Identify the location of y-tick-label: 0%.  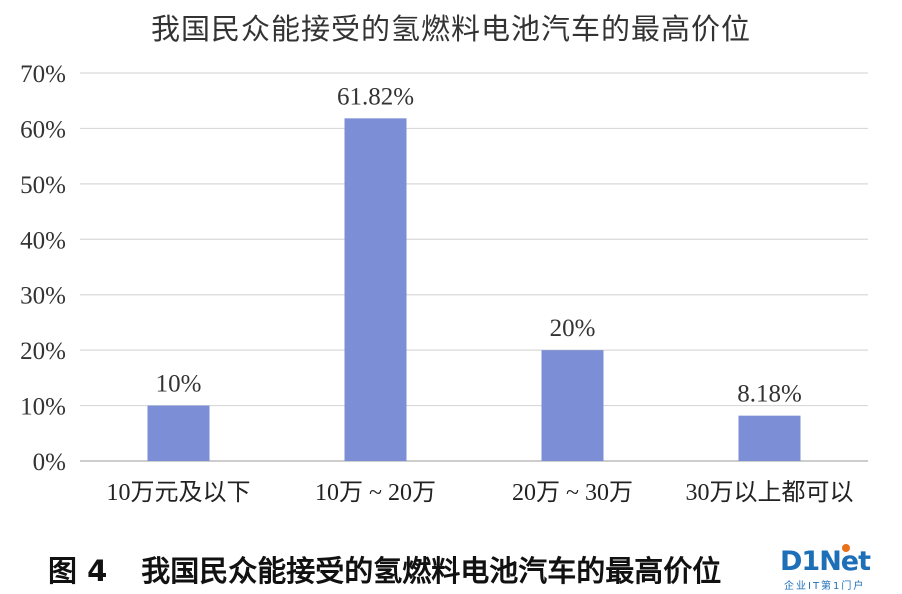
(49, 462).